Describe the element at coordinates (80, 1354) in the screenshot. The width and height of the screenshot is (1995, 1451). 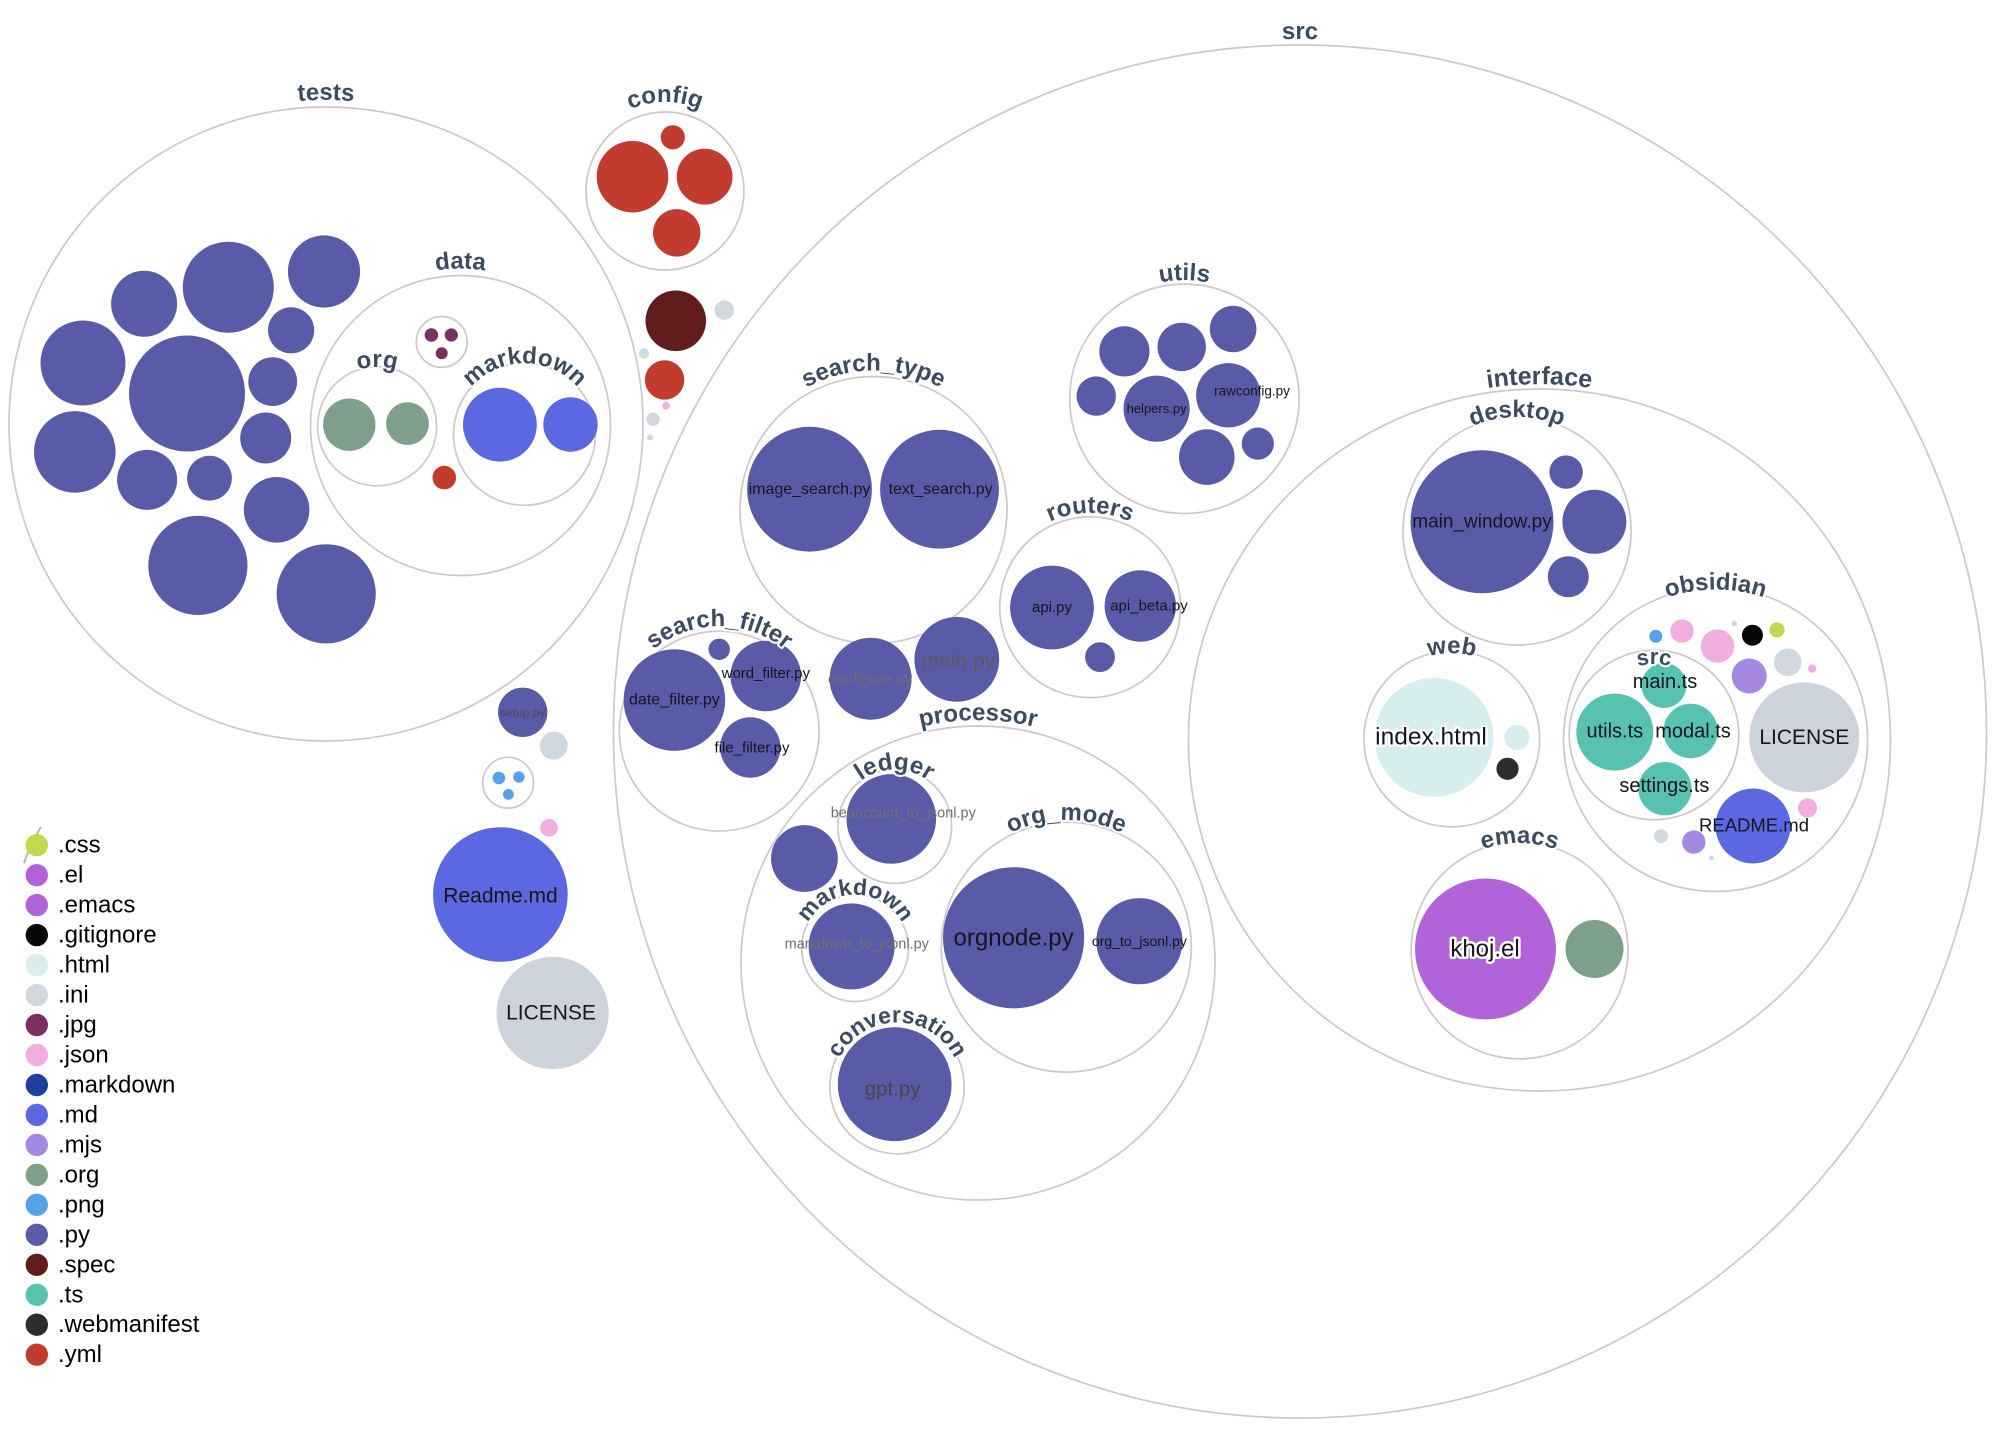
I see `svg-text: .yml` at that location.